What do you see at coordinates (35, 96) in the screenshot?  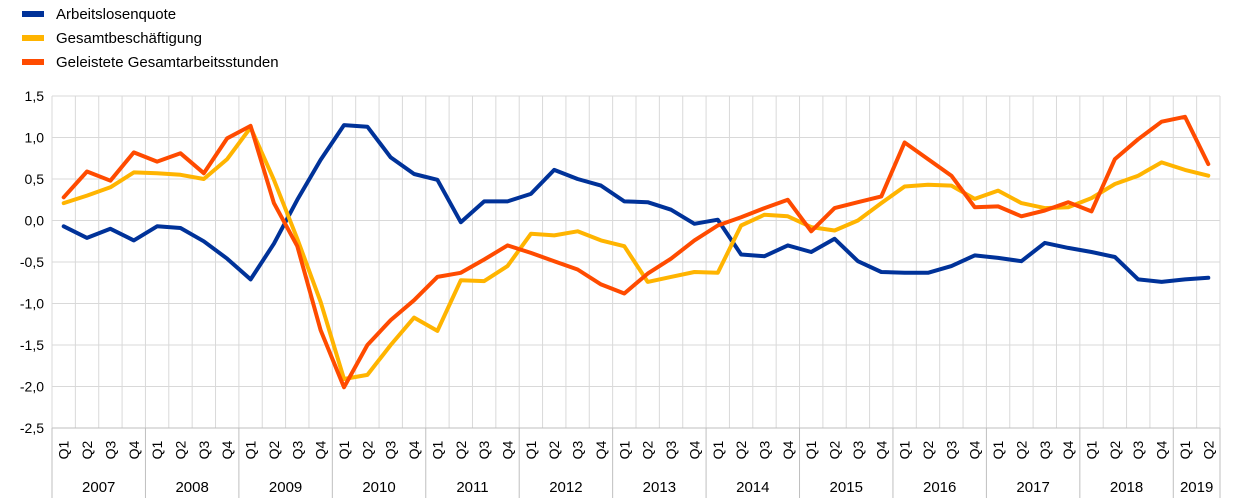 I see `y-tick-label: 1,5` at bounding box center [35, 96].